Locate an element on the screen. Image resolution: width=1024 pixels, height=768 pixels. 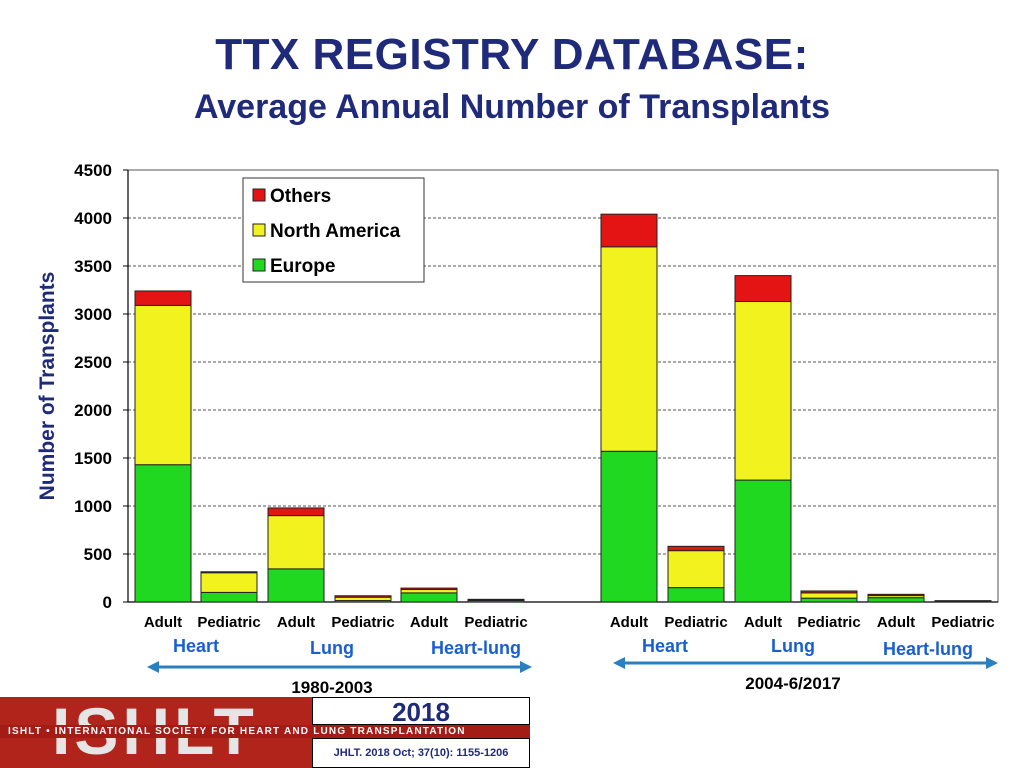
y-tick-label: 4500 is located at coordinates (93, 170).